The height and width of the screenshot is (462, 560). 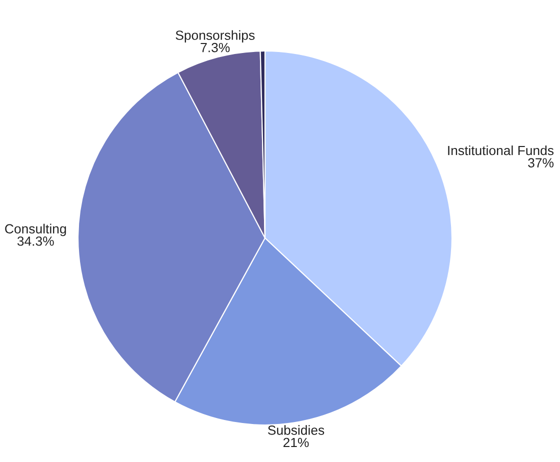 I want to click on data-label: 21%, so click(x=296, y=443).